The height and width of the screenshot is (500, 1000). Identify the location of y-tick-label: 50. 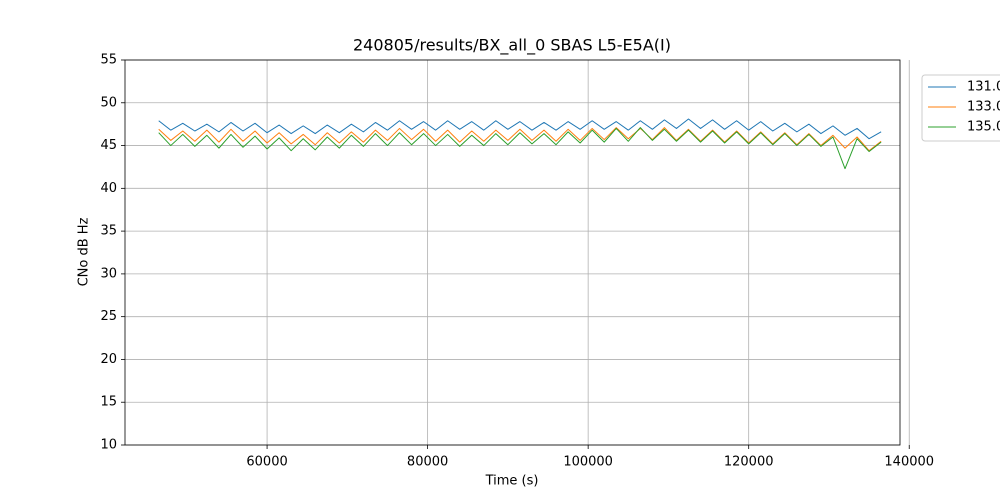
(108, 102).